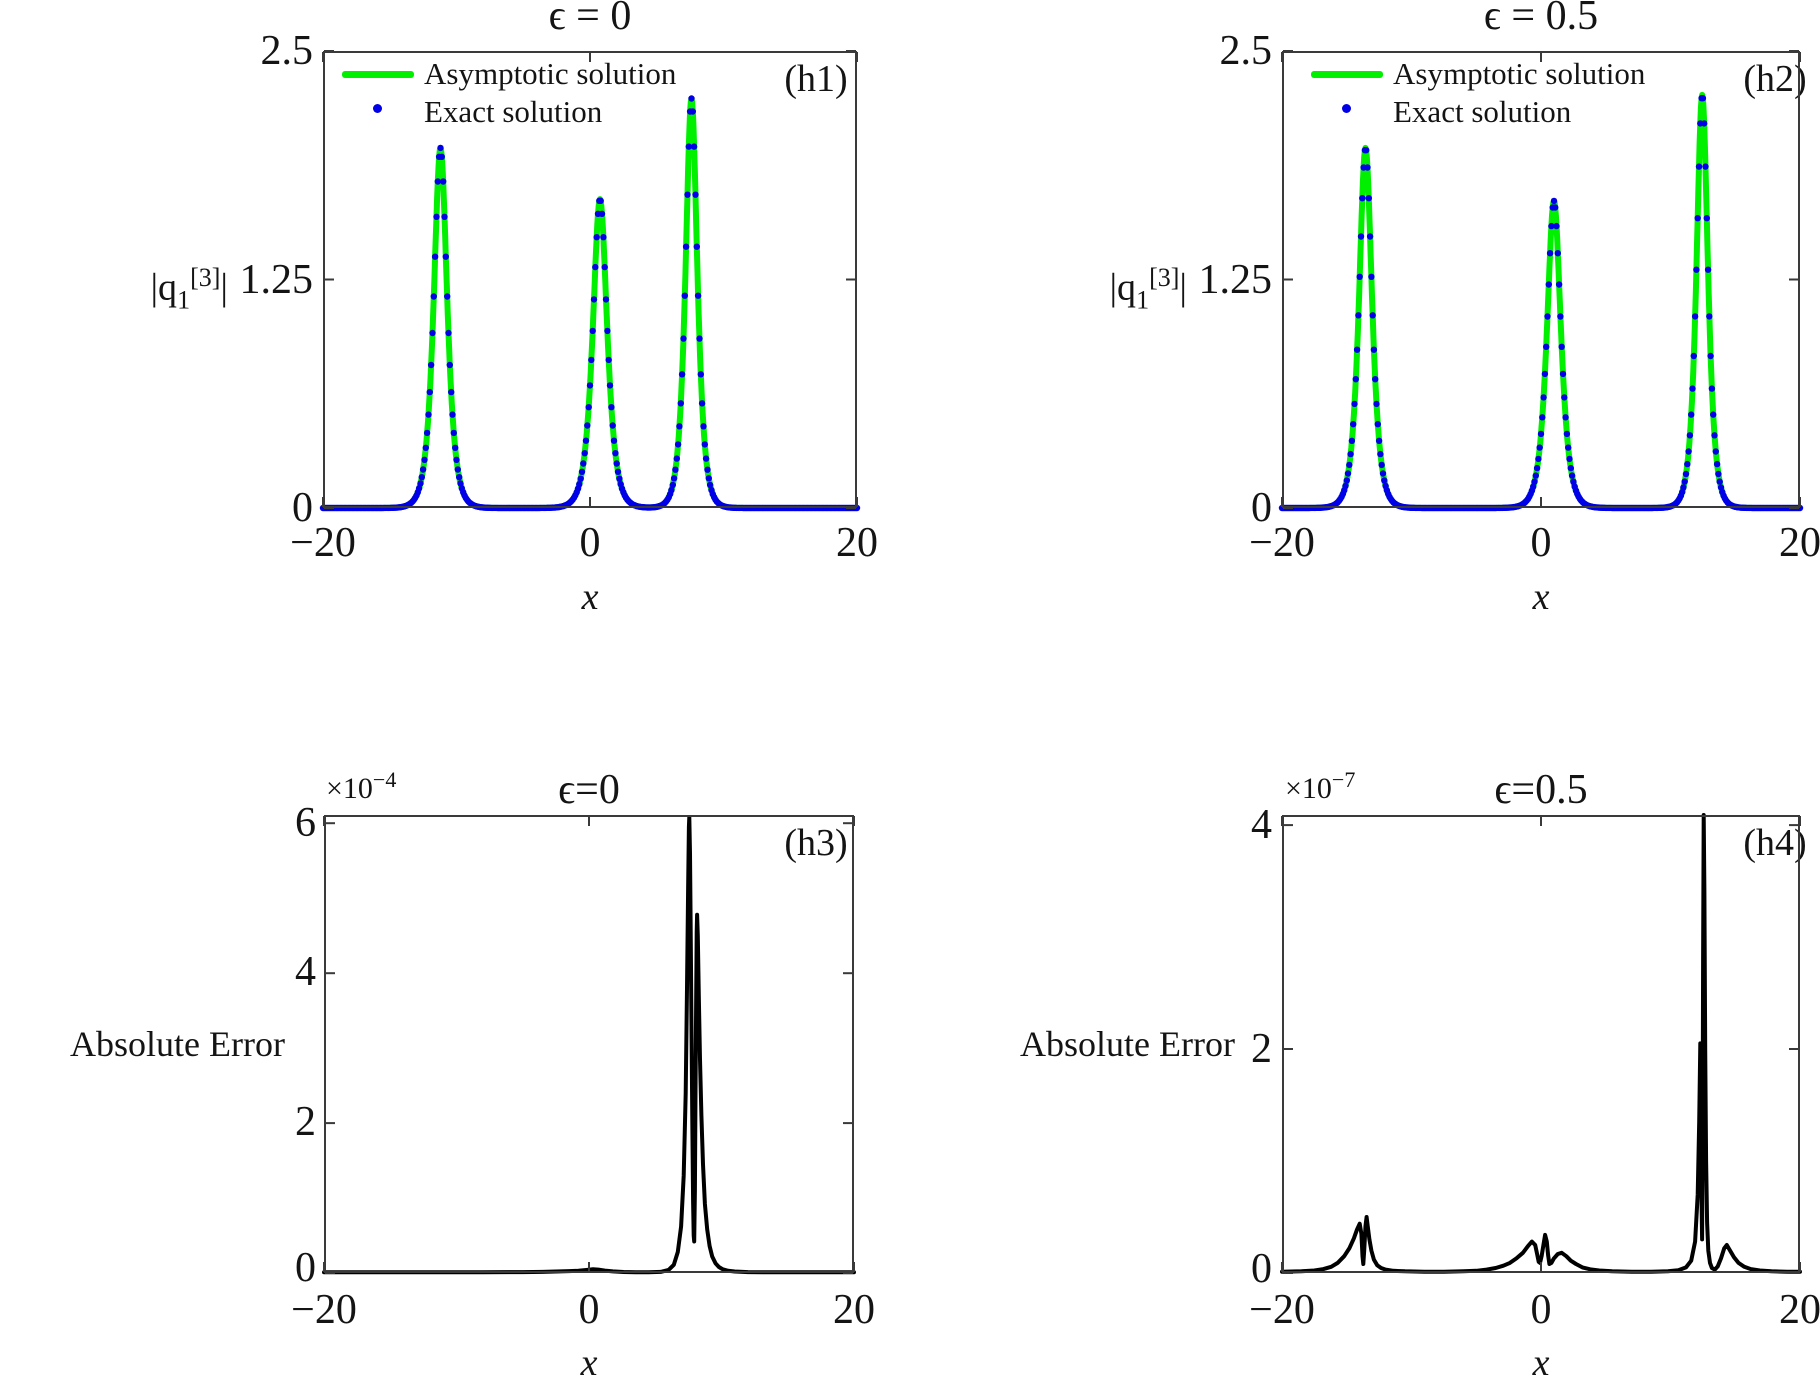  Describe the element at coordinates (1541, 1310) in the screenshot. I see `h4-xtick-0: 0` at that location.